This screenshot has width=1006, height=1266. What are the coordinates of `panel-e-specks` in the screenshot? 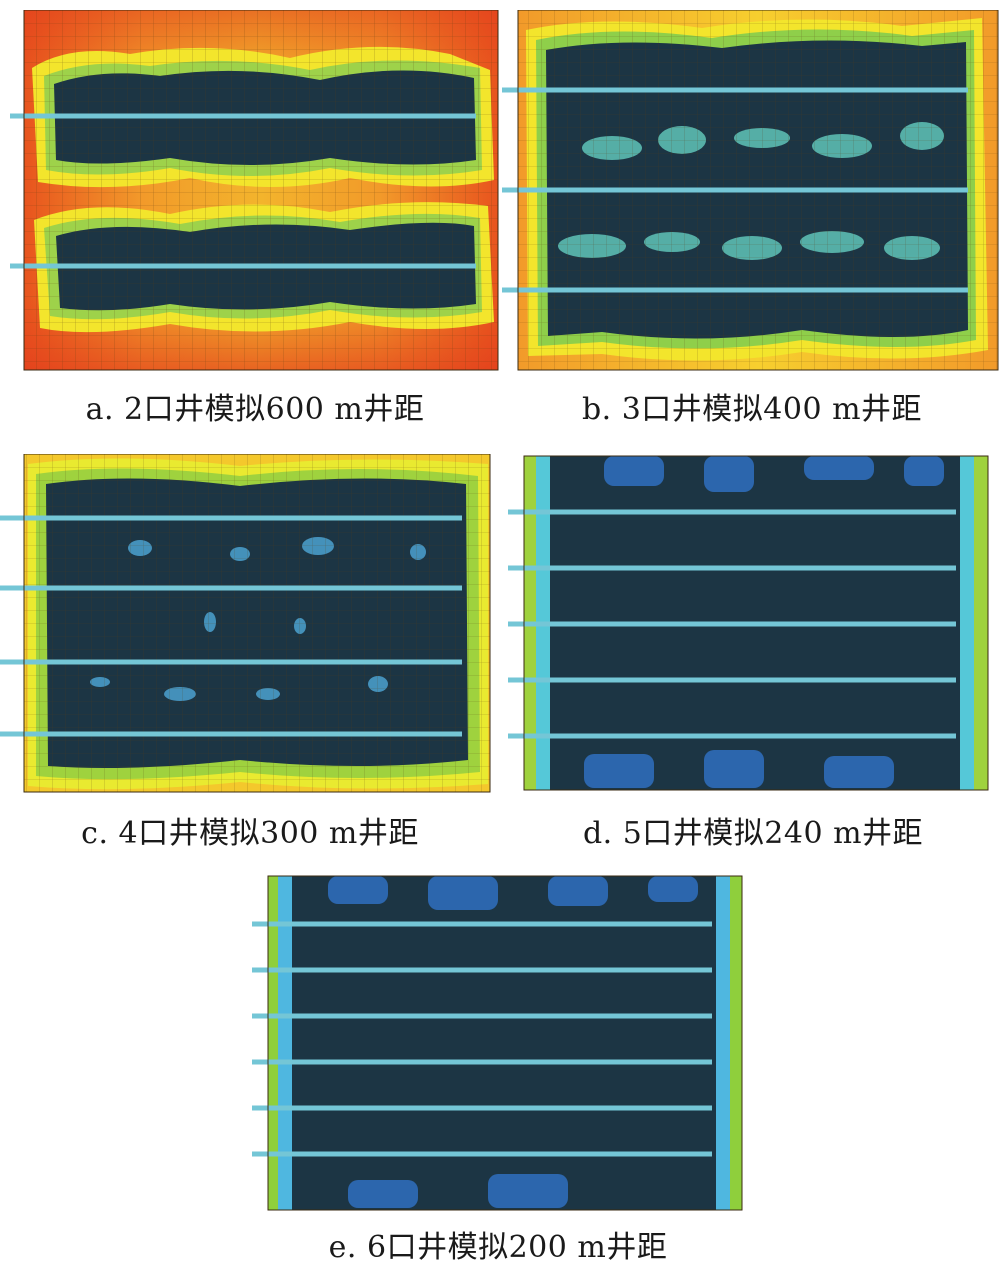 It's located at (513, 1042).